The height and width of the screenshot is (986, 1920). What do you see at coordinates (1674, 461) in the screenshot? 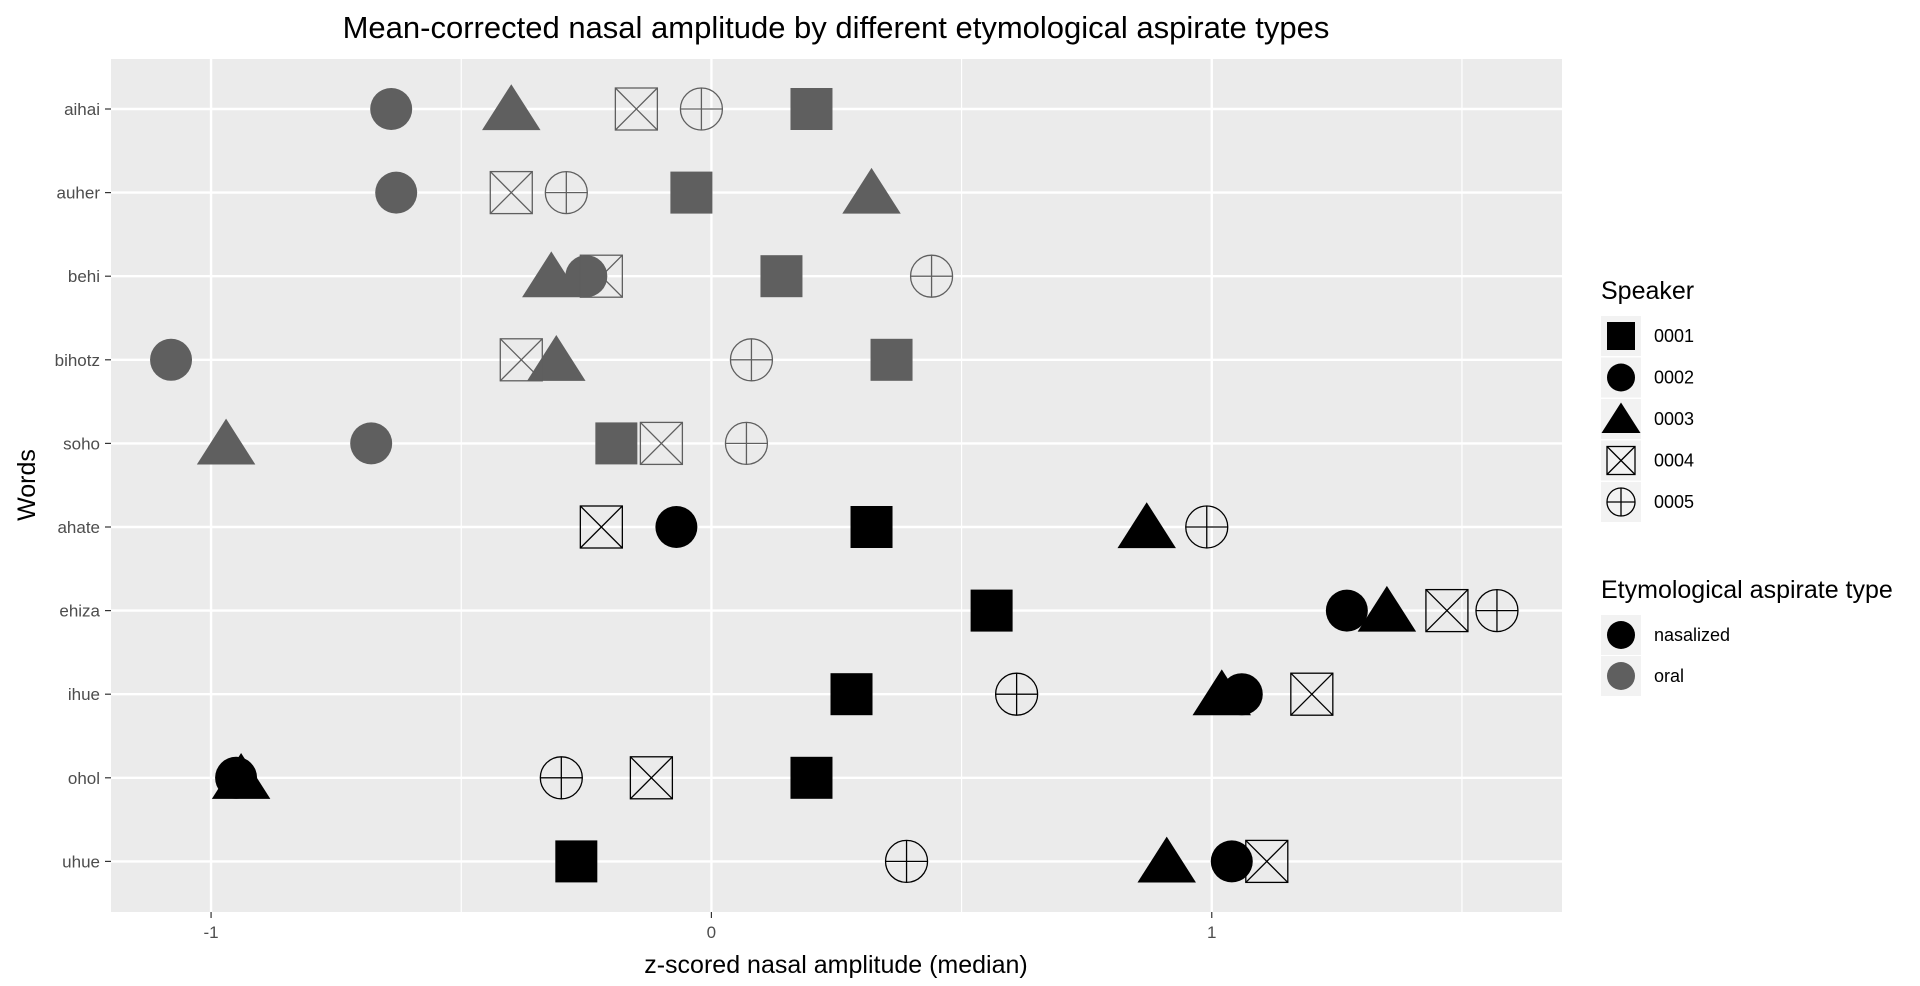
I see `legend-label: 0004` at bounding box center [1674, 461].